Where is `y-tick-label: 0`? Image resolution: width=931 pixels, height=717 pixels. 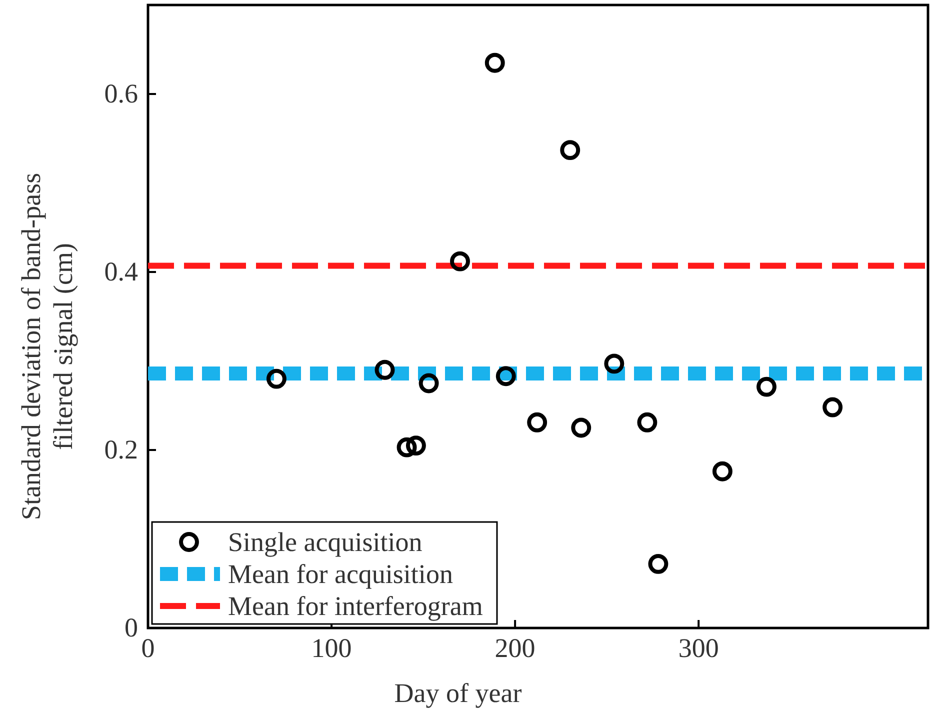 y-tick-label: 0 is located at coordinates (131, 627).